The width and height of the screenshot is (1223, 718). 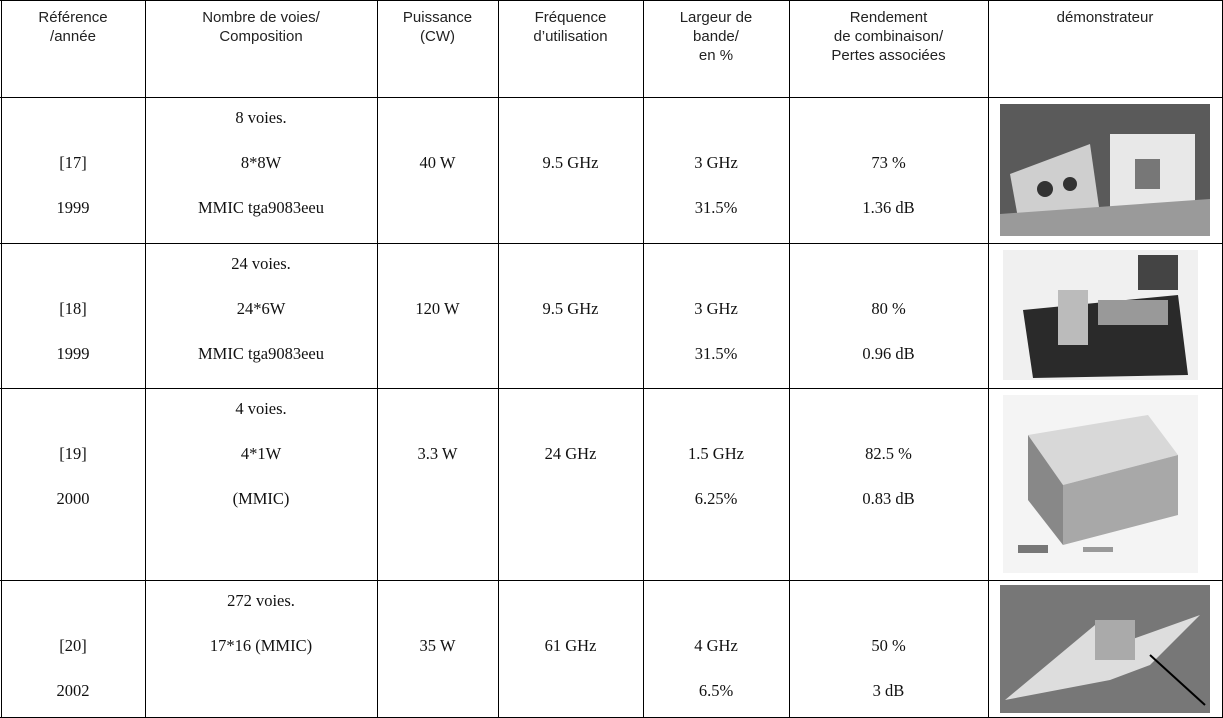 I want to click on cell-text: (MMIC), so click(x=261, y=498).